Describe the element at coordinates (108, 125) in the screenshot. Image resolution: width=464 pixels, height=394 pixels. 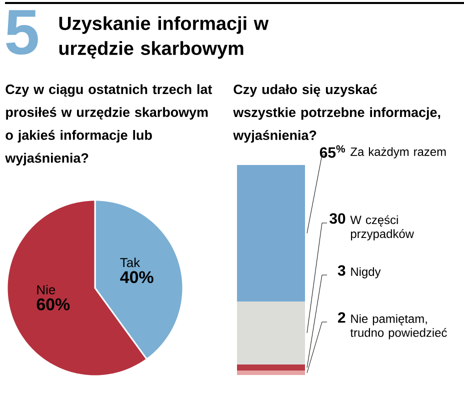
I see `chart-subtitle: Czy w ciągu ostatnich trzech lat prosiłeś w urzędzie skarbowym o jakieś informacje lub wyjaśnienia?` at that location.